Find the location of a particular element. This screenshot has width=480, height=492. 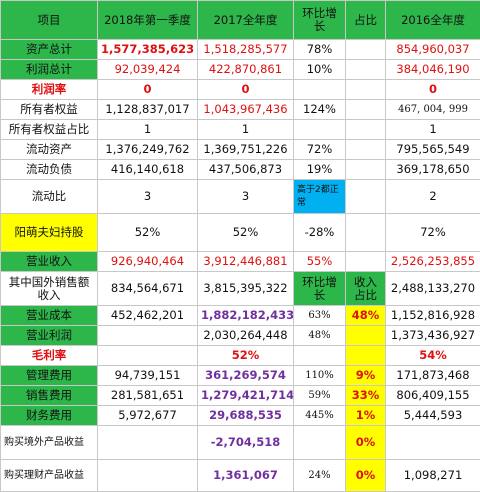

cell-full-2017: 3 is located at coordinates (246, 197).